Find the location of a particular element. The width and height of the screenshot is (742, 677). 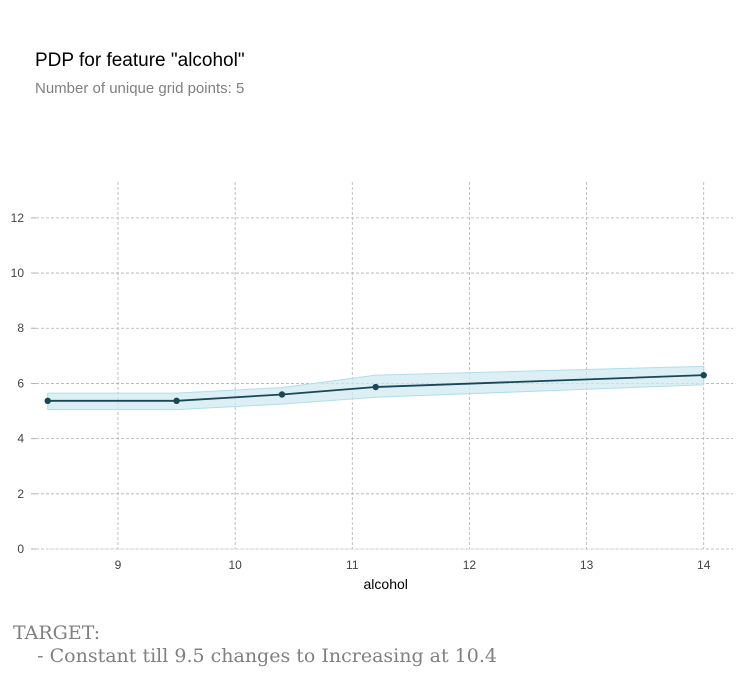

target-heading: TARGET: is located at coordinates (57, 633).